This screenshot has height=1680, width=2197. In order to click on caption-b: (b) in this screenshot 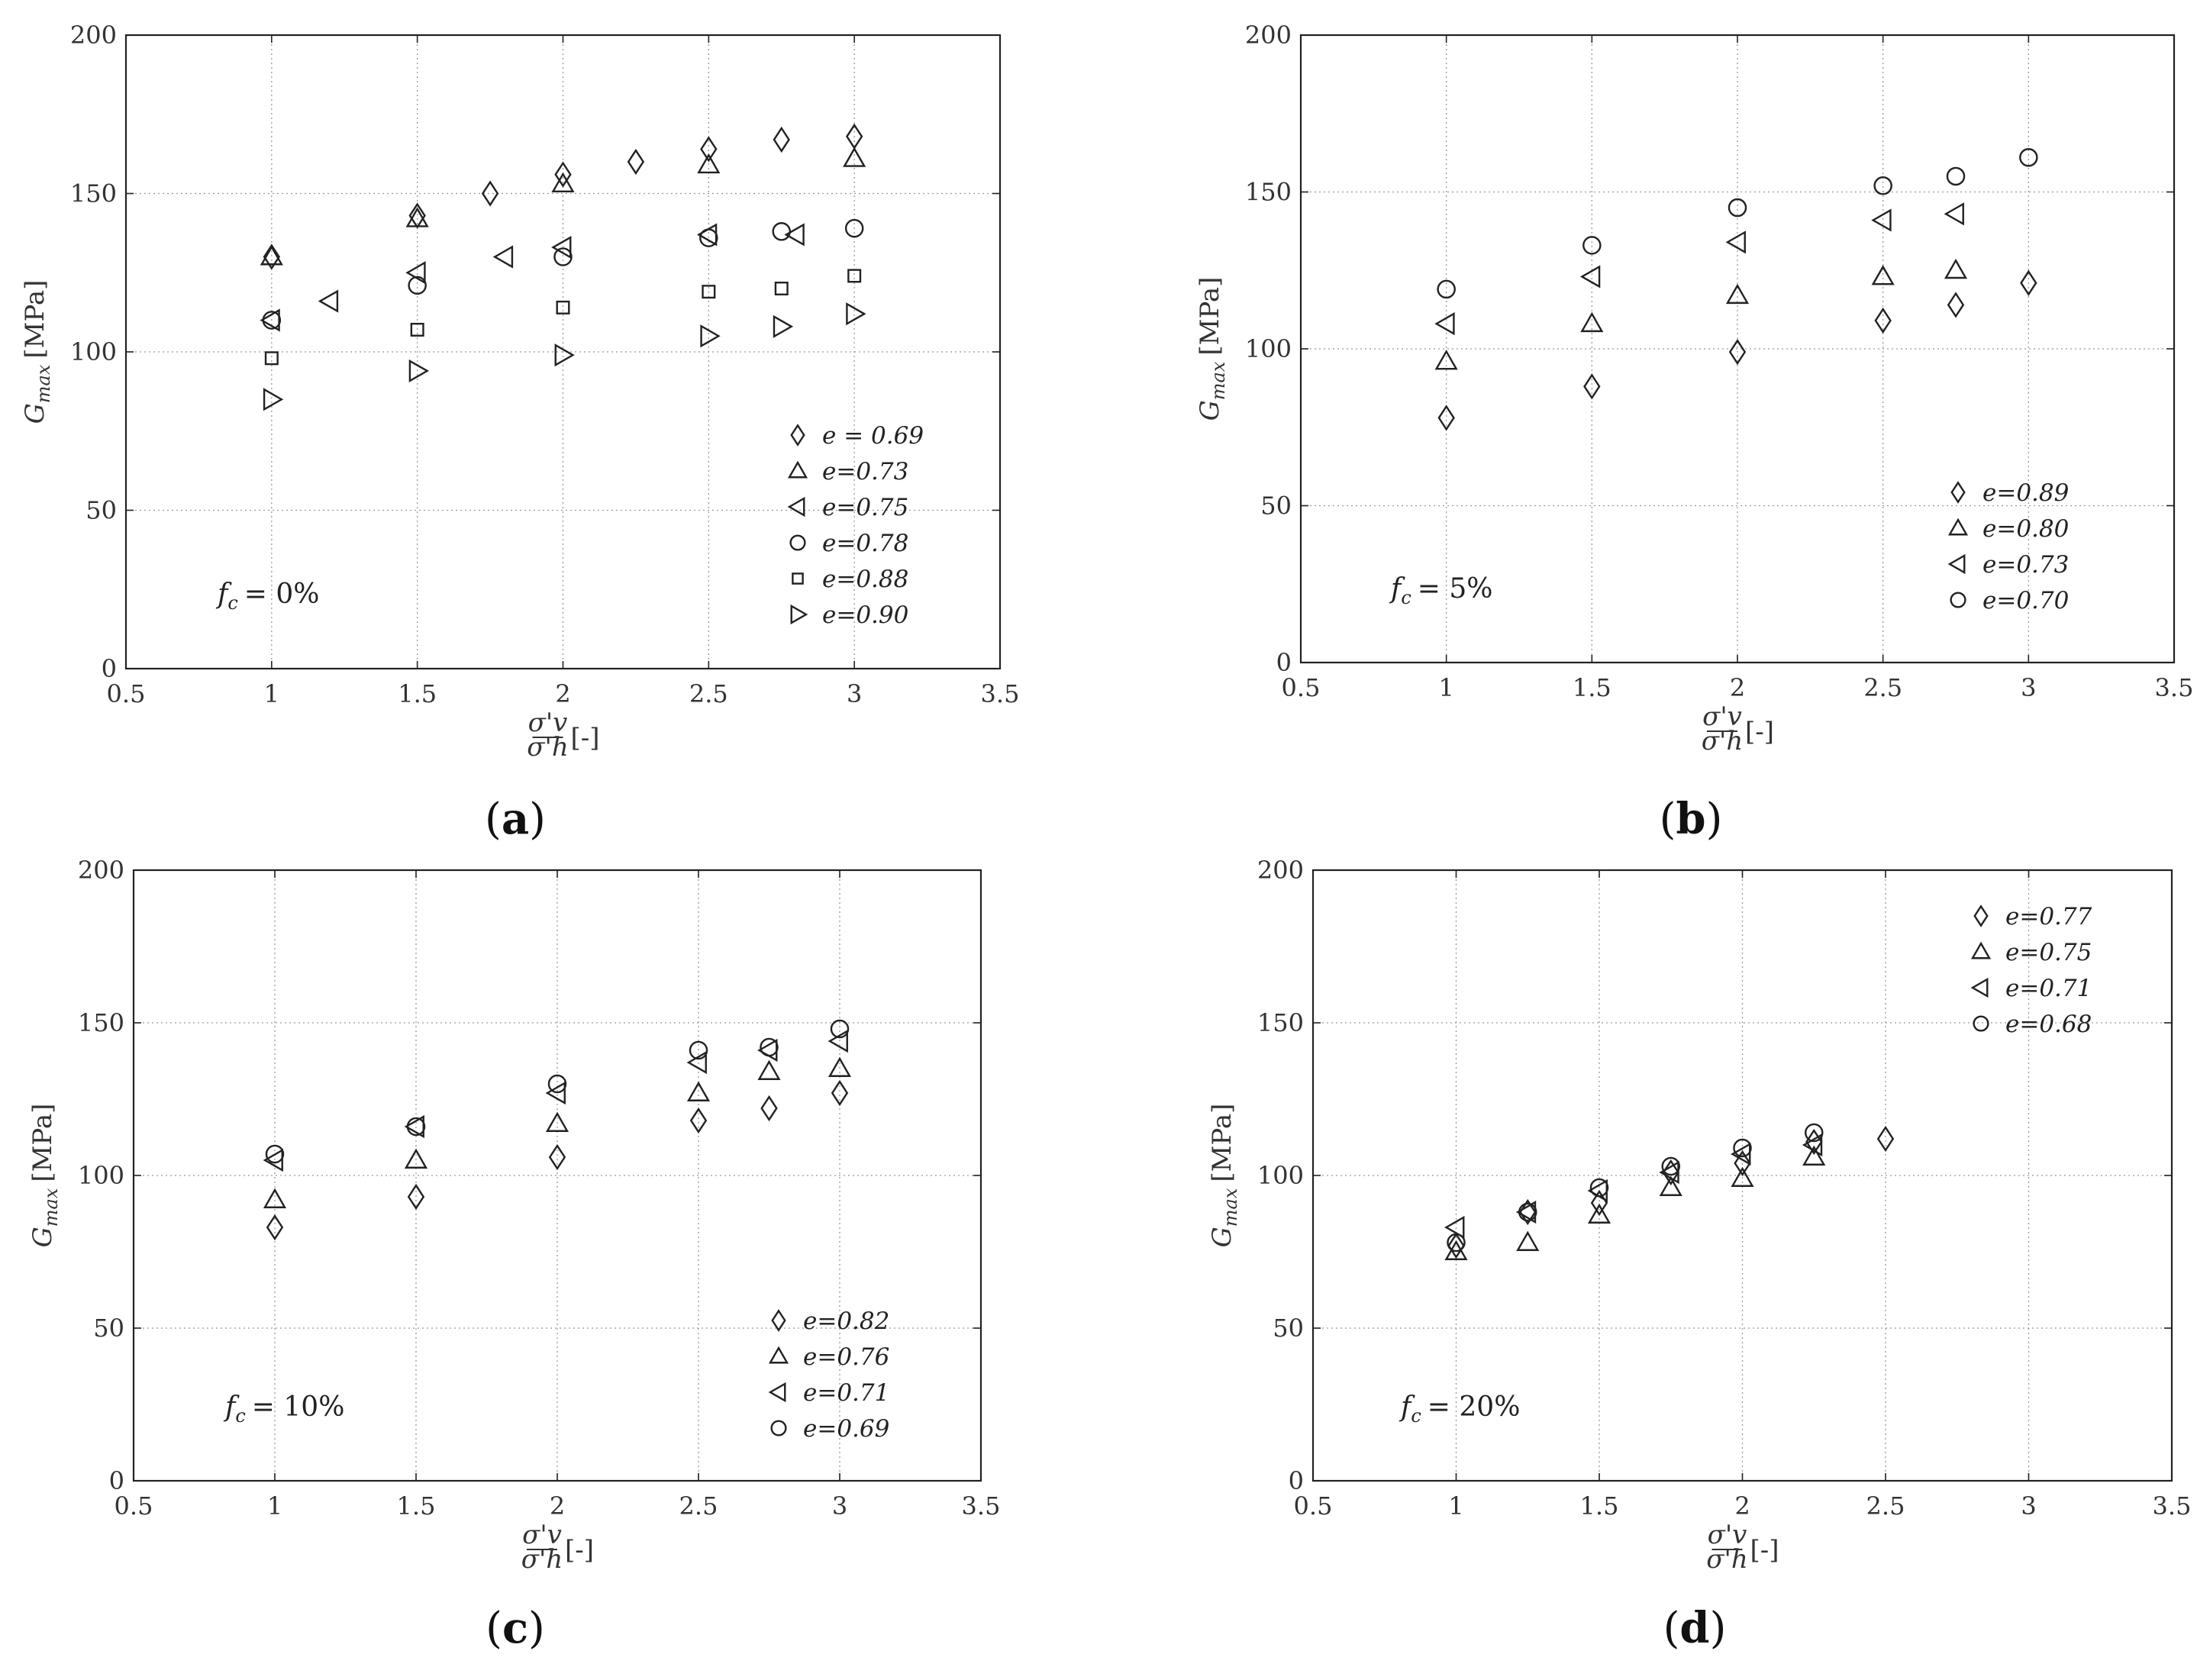, I will do `click(1691, 819)`.